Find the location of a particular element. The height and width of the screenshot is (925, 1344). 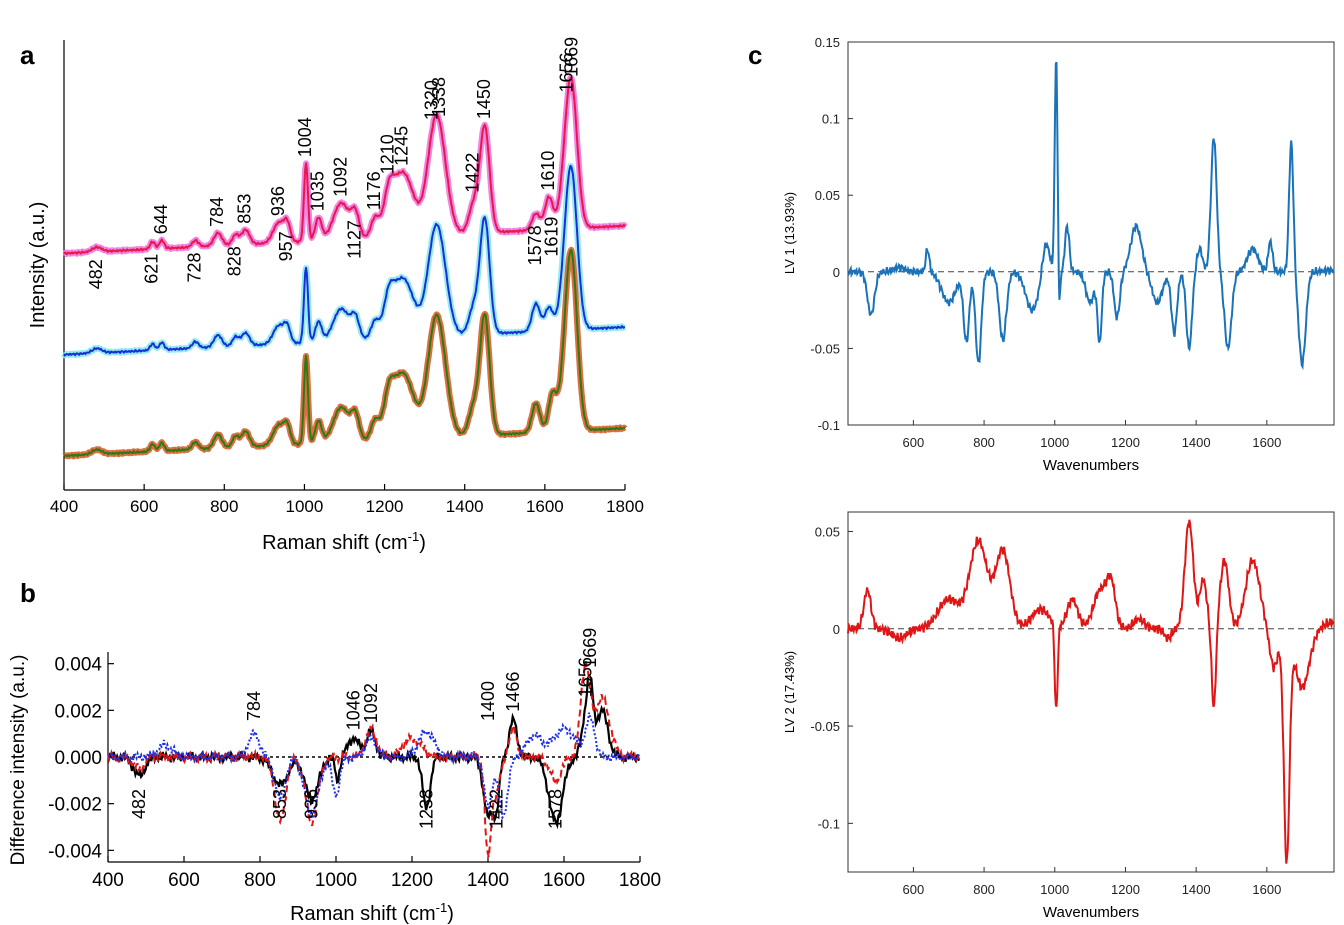

panel-a-peak-label: 482 is located at coordinates (96, 274).